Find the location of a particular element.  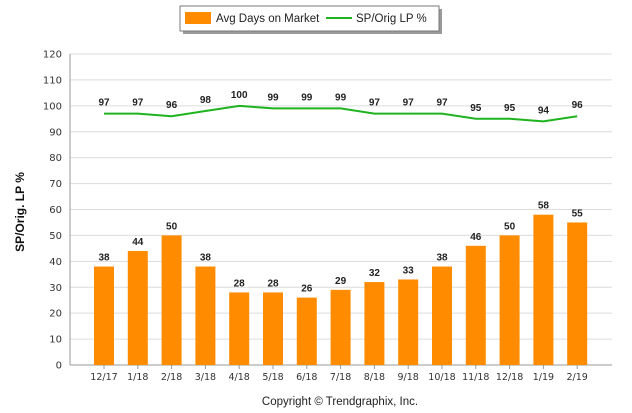

bar-value-label: 26 is located at coordinates (307, 289).